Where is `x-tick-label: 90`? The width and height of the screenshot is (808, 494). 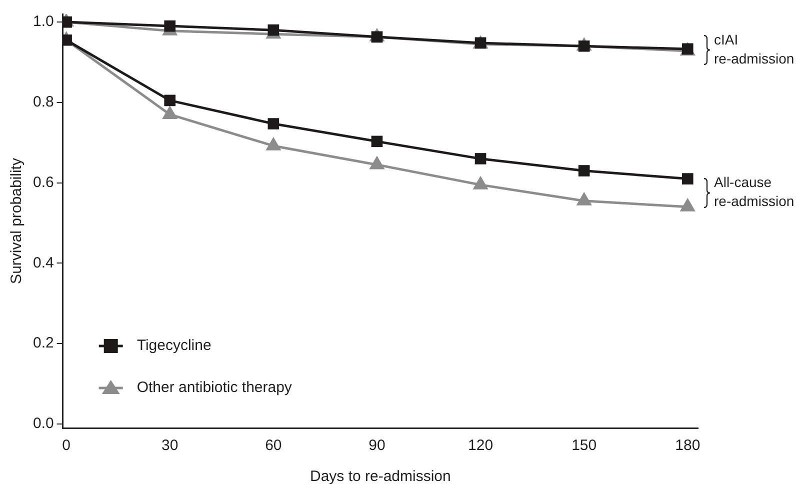
x-tick-label: 90 is located at coordinates (377, 445).